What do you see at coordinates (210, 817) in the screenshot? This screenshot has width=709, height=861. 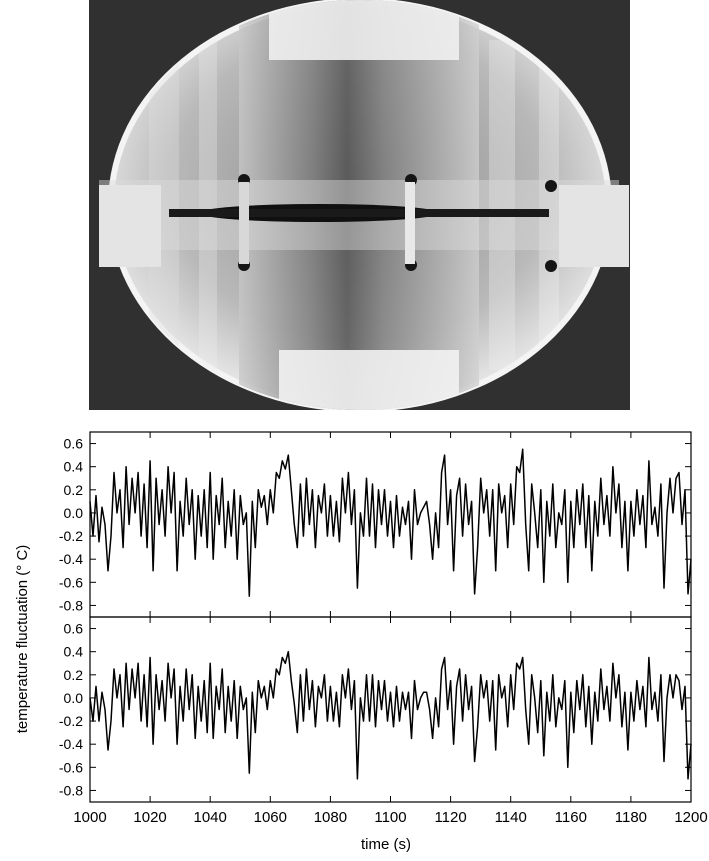 I see `x-tick-label: 1040` at bounding box center [210, 817].